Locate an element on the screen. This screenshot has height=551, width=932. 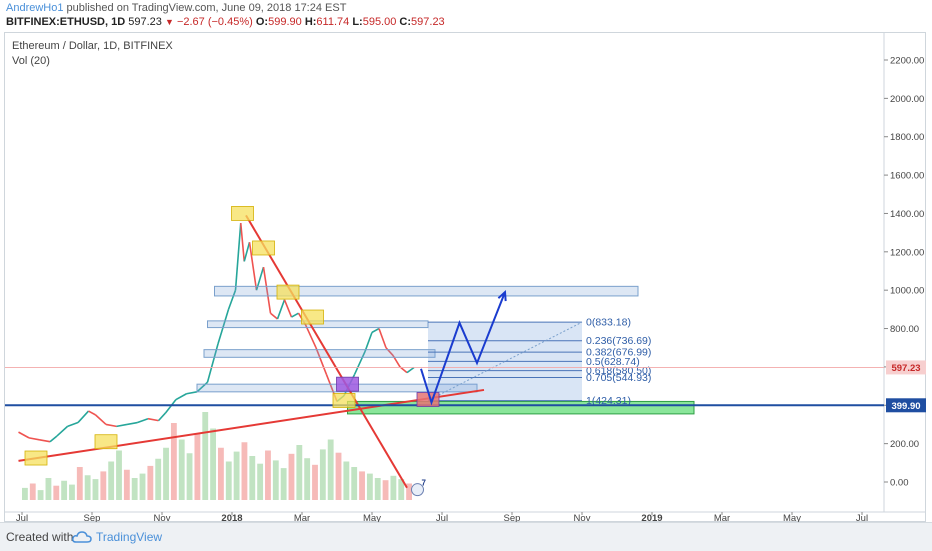
x-tick-label: Nov is located at coordinates (162, 517).